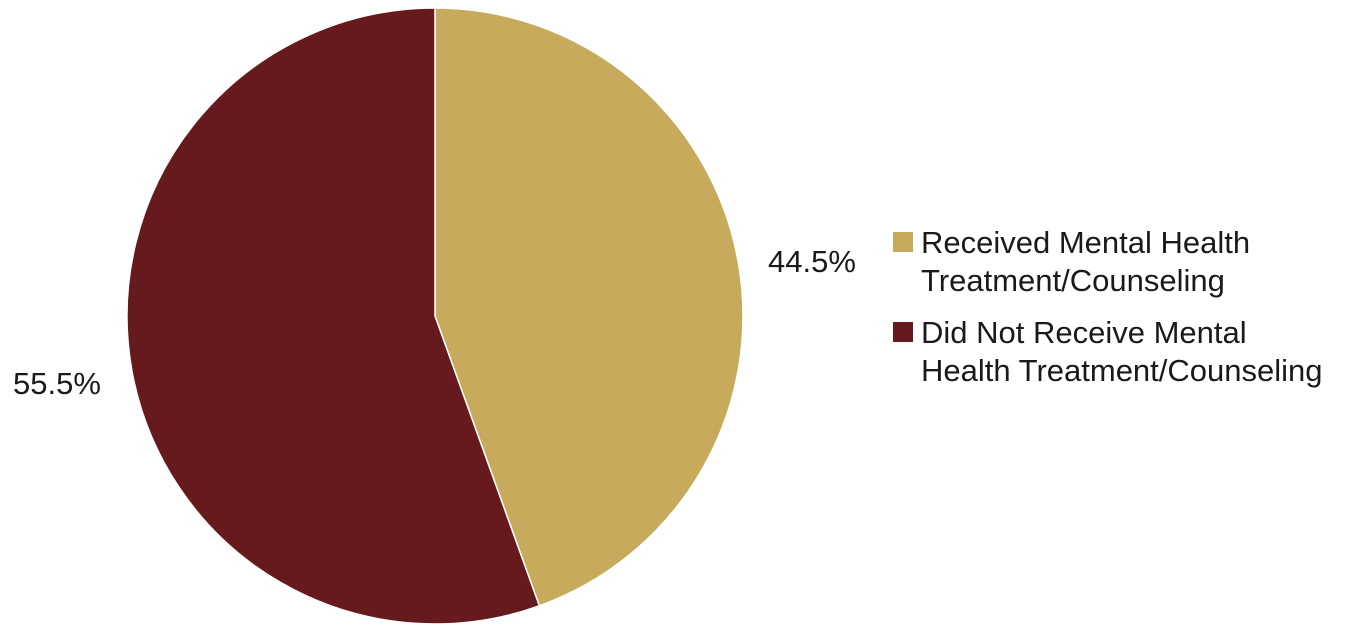 The width and height of the screenshot is (1369, 625). What do you see at coordinates (57, 383) in the screenshot?
I see `data-label-1: 55.5%` at bounding box center [57, 383].